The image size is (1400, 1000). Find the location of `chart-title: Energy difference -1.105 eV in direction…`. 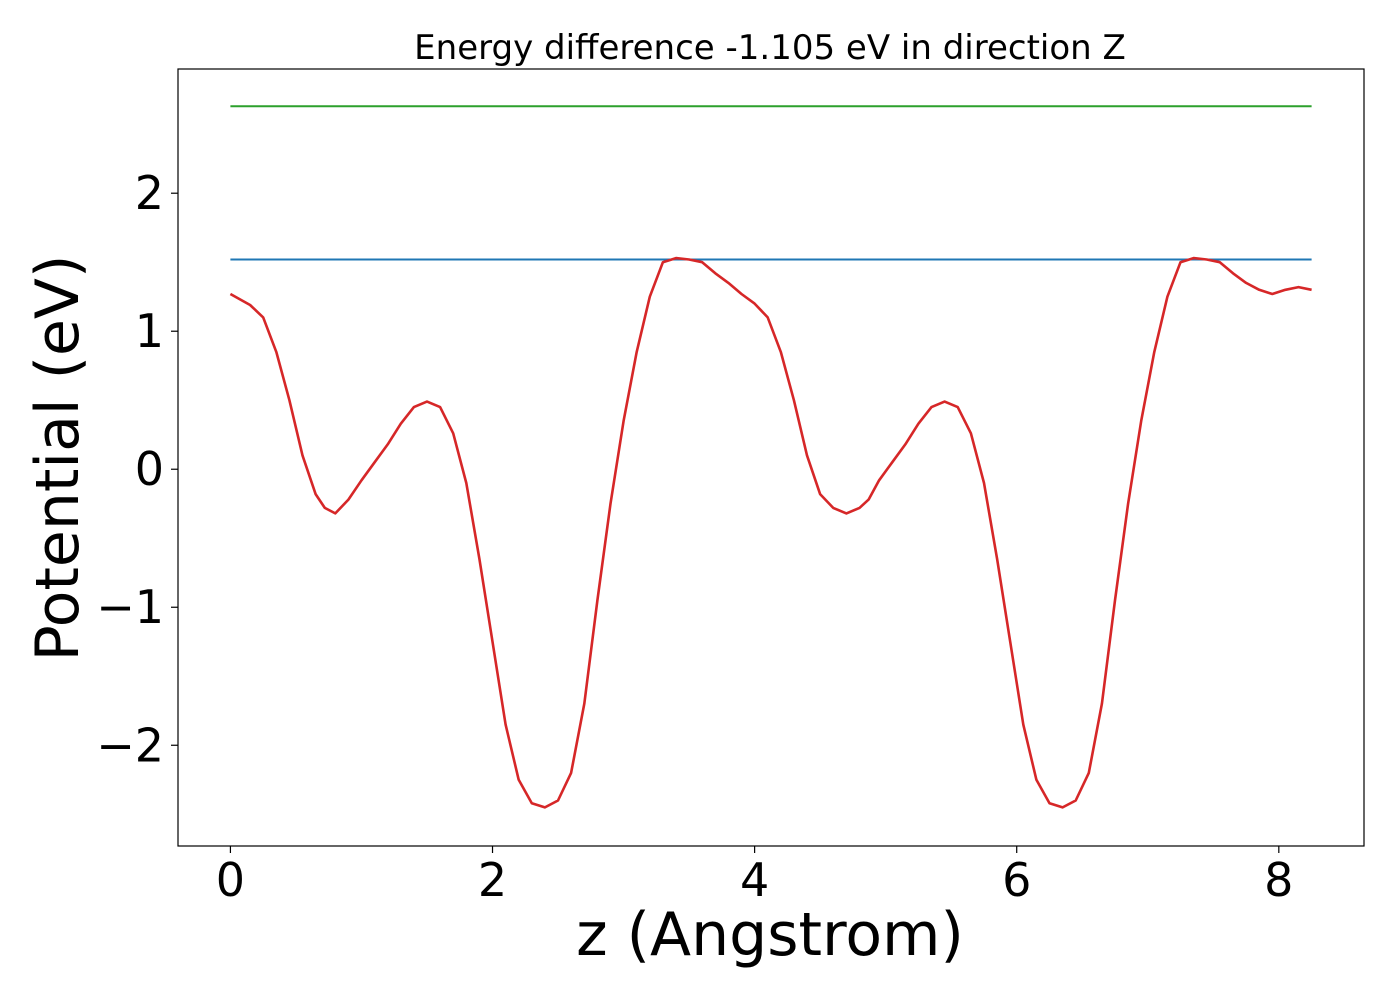

chart-title: Energy difference -1.105 eV in direction… is located at coordinates (770, 48).